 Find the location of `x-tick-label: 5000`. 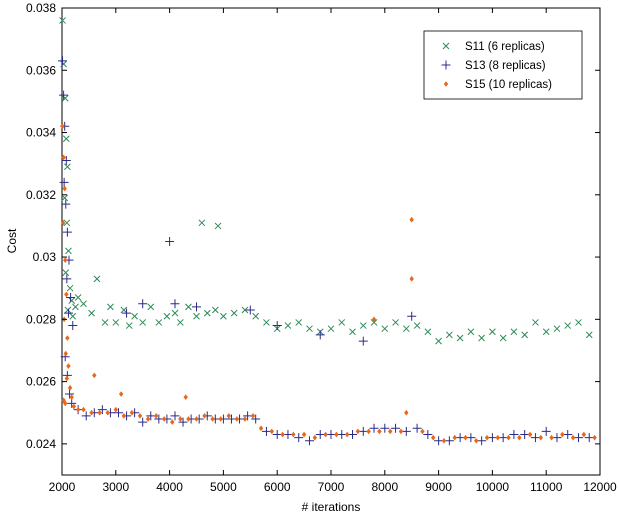

x-tick-label: 5000 is located at coordinates (223, 487).